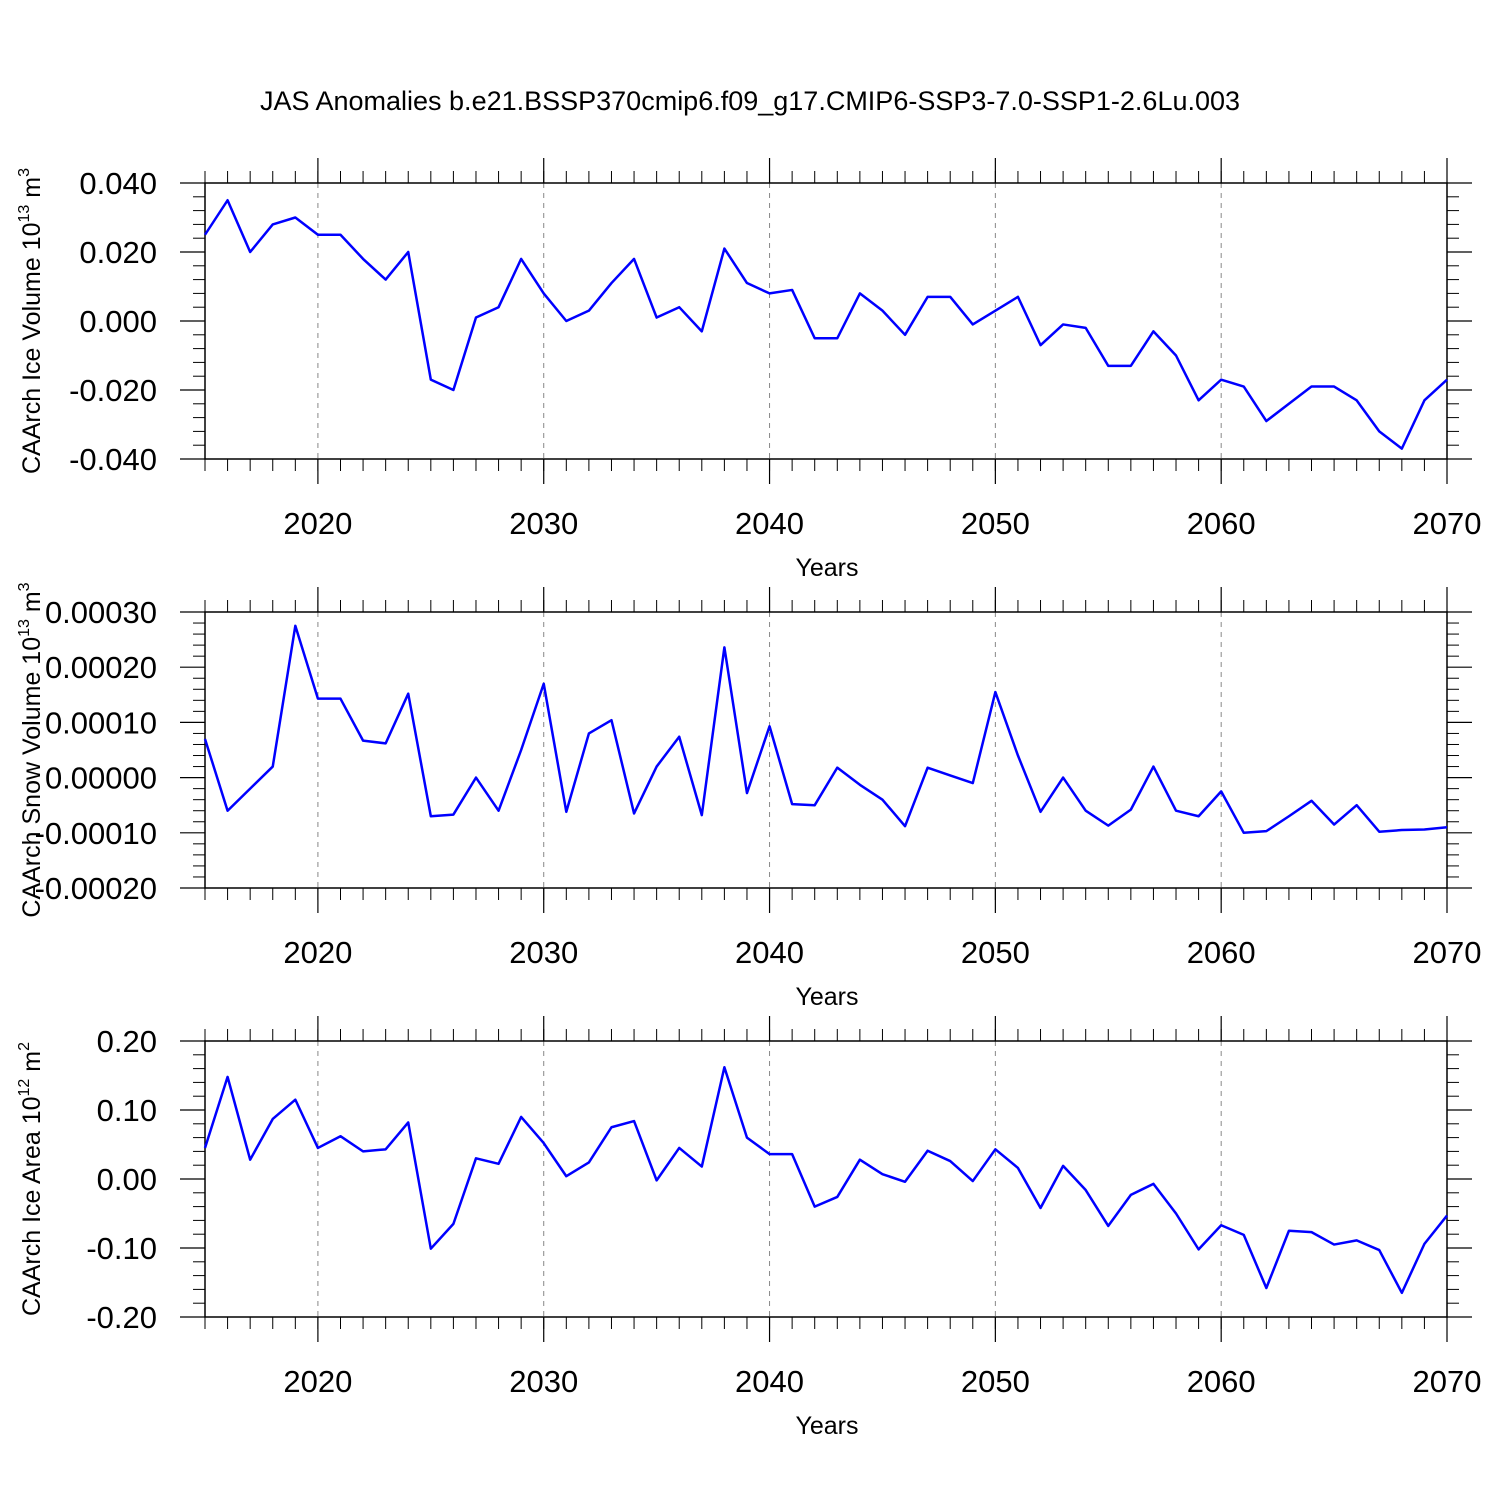 This screenshot has height=1500, width=1500. I want to click on y-tick-label: 0.00030, so click(101, 612).